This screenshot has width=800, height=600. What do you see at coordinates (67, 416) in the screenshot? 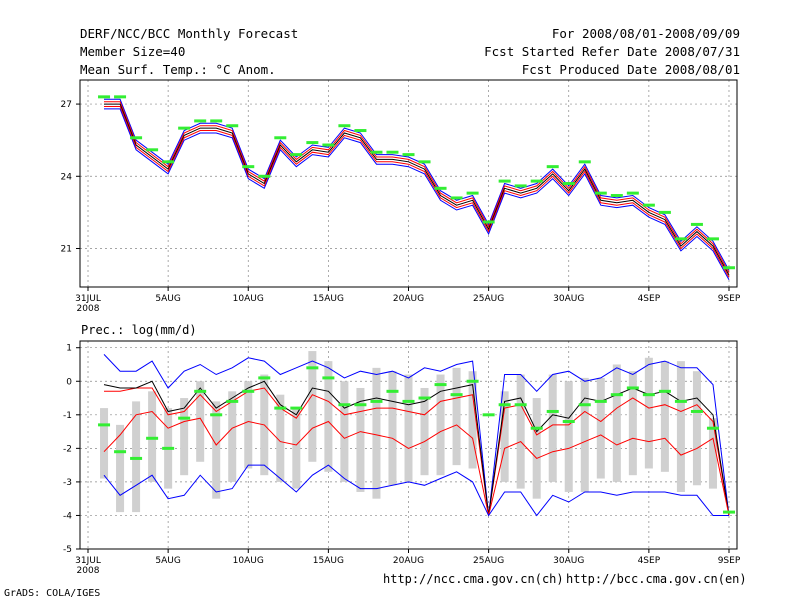
I see `prec-ytick-label: -1` at bounding box center [67, 416].